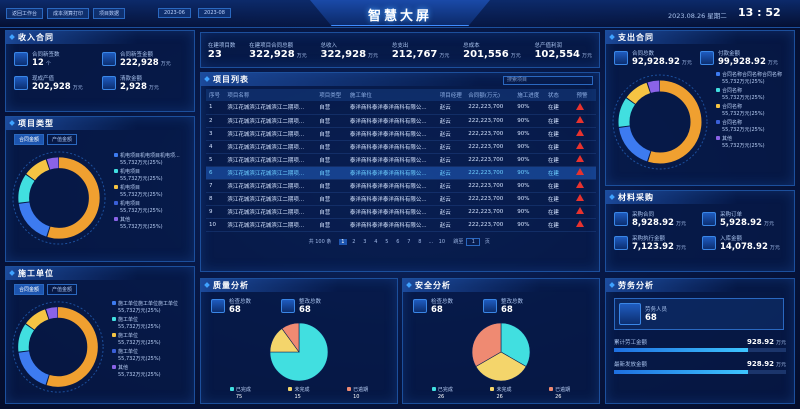 The height and width of the screenshot is (409, 800). Describe the element at coordinates (584, 95) in the screenshot. I see `column-header: 预警` at that location.